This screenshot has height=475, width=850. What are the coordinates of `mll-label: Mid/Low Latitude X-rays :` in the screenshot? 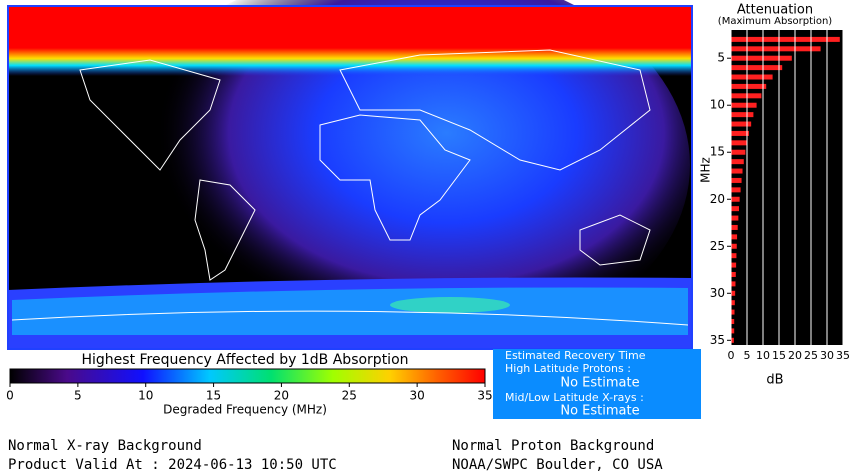 It's located at (574, 397).